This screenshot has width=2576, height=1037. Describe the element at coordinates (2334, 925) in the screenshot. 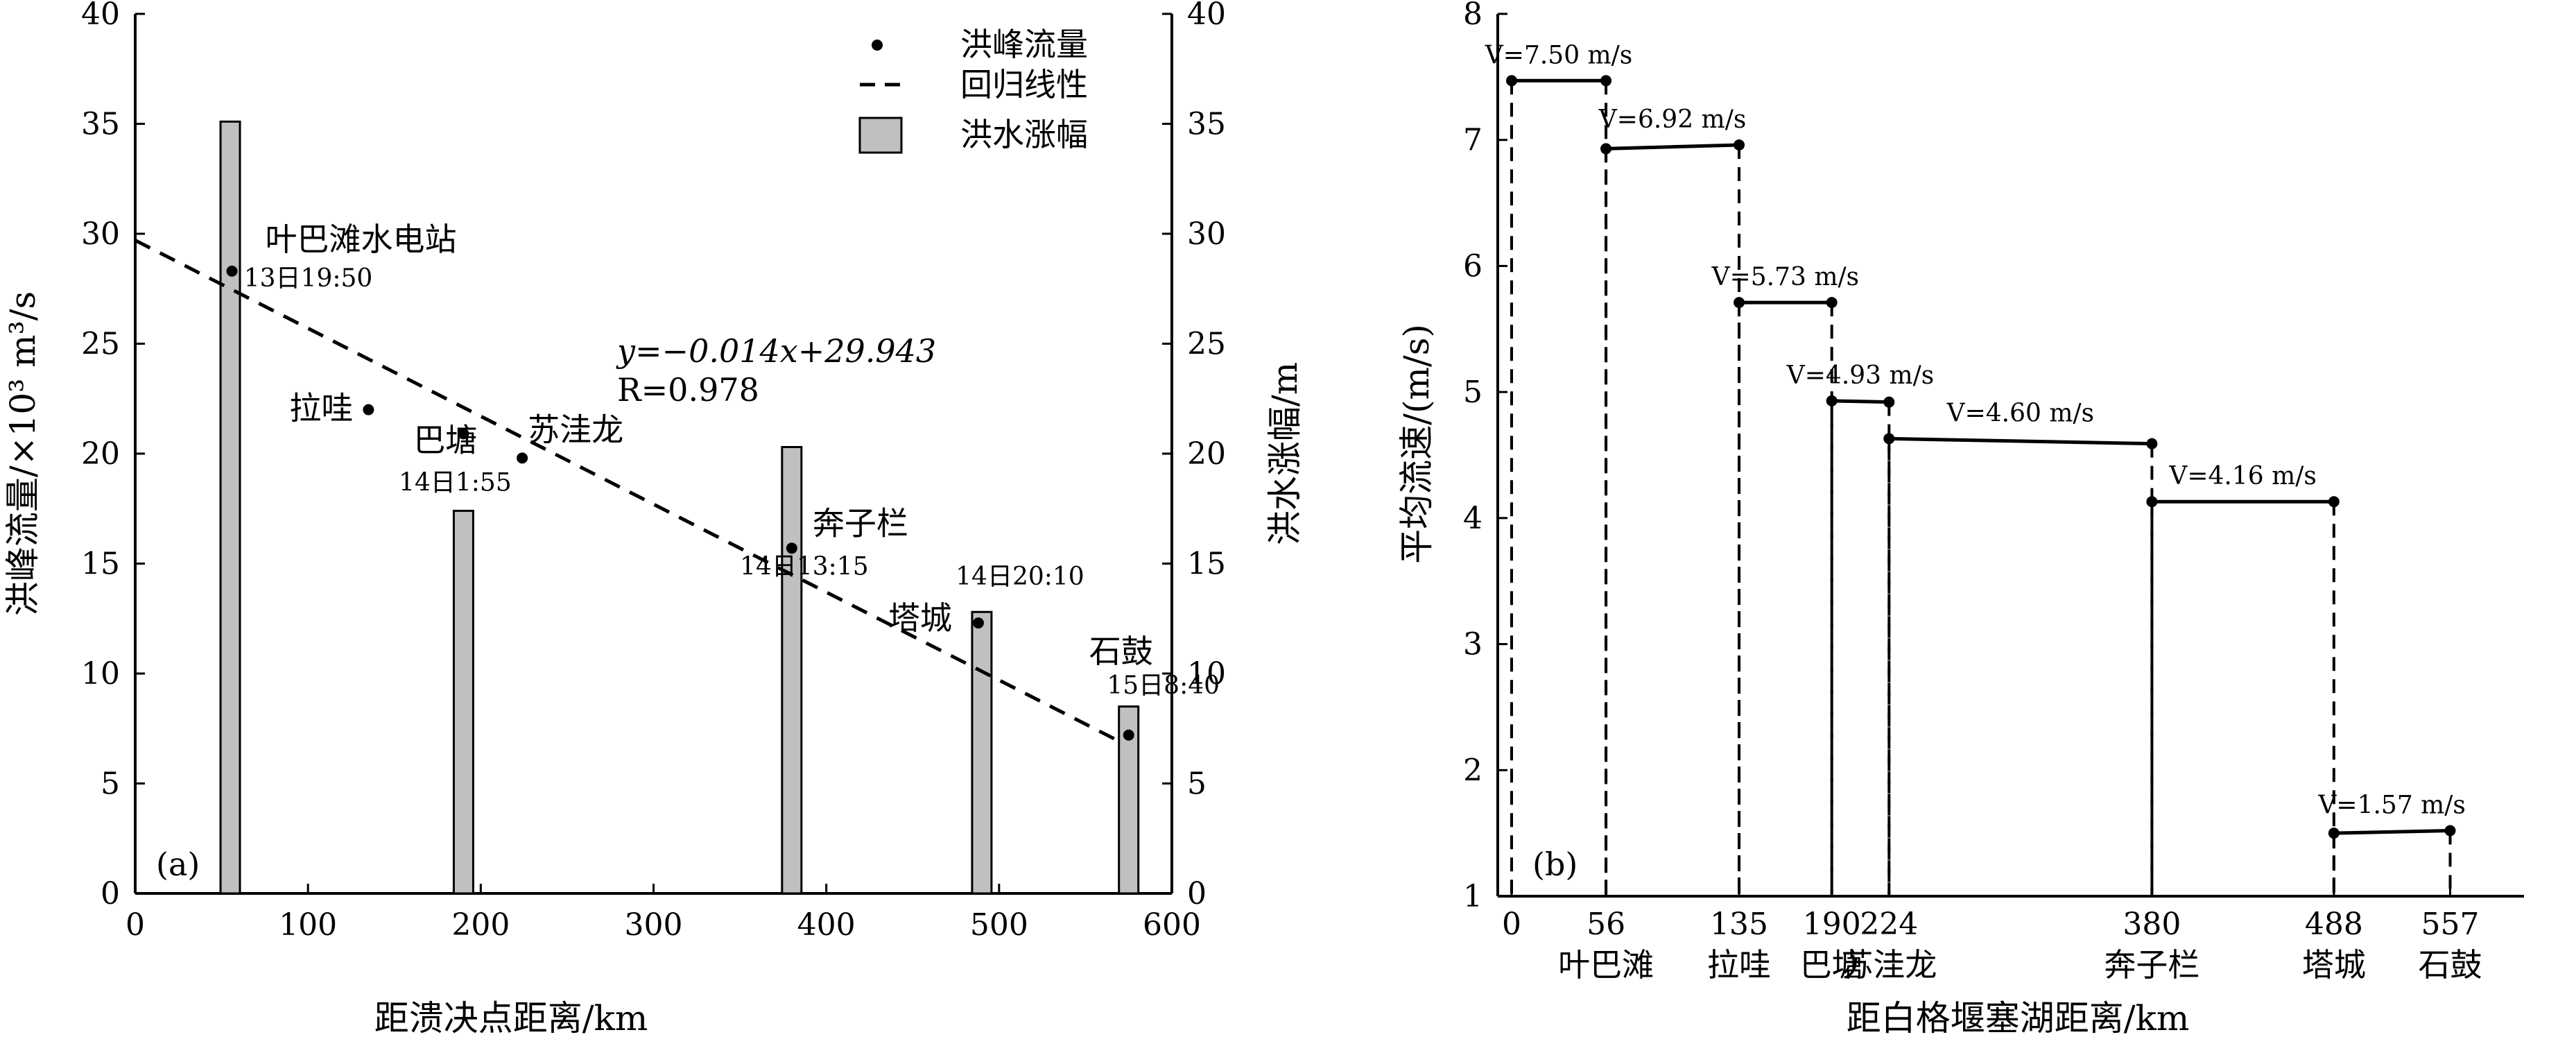

I see `b-x-tick-label: 488` at that location.